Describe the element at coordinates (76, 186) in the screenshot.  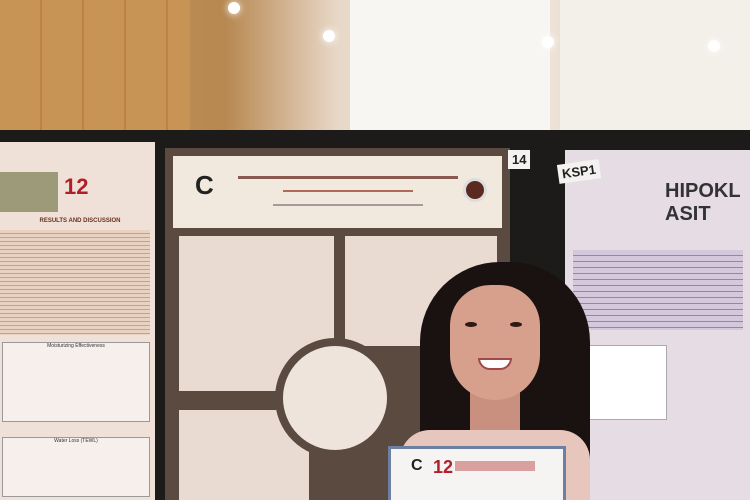
I see `congress-logo-number: 12` at that location.